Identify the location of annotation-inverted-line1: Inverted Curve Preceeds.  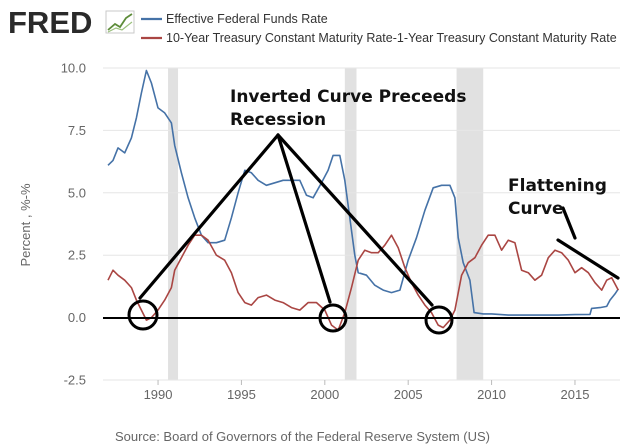
(348, 97).